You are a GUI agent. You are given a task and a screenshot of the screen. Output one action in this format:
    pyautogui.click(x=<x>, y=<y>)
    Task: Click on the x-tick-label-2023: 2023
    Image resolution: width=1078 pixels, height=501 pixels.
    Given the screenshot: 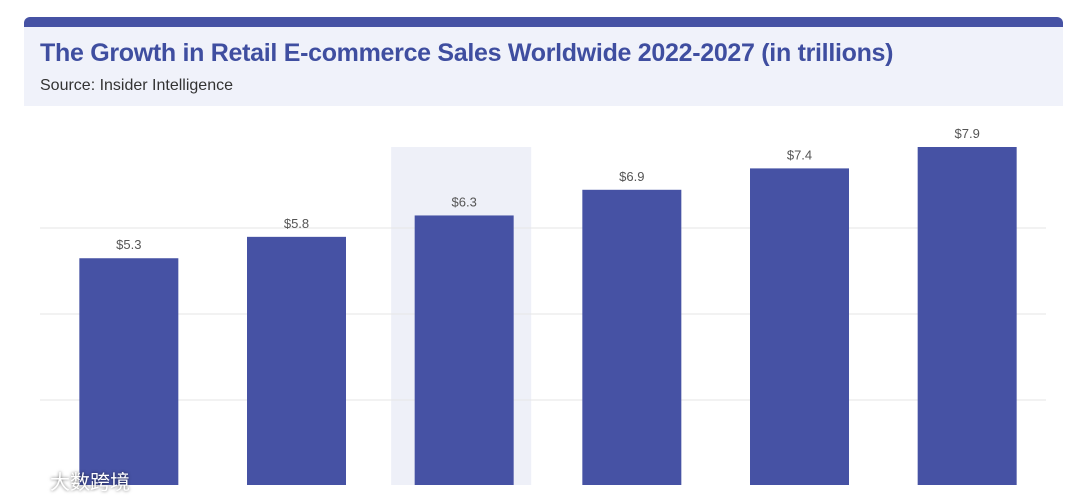 What is the action you would take?
    pyautogui.click(x=296, y=499)
    